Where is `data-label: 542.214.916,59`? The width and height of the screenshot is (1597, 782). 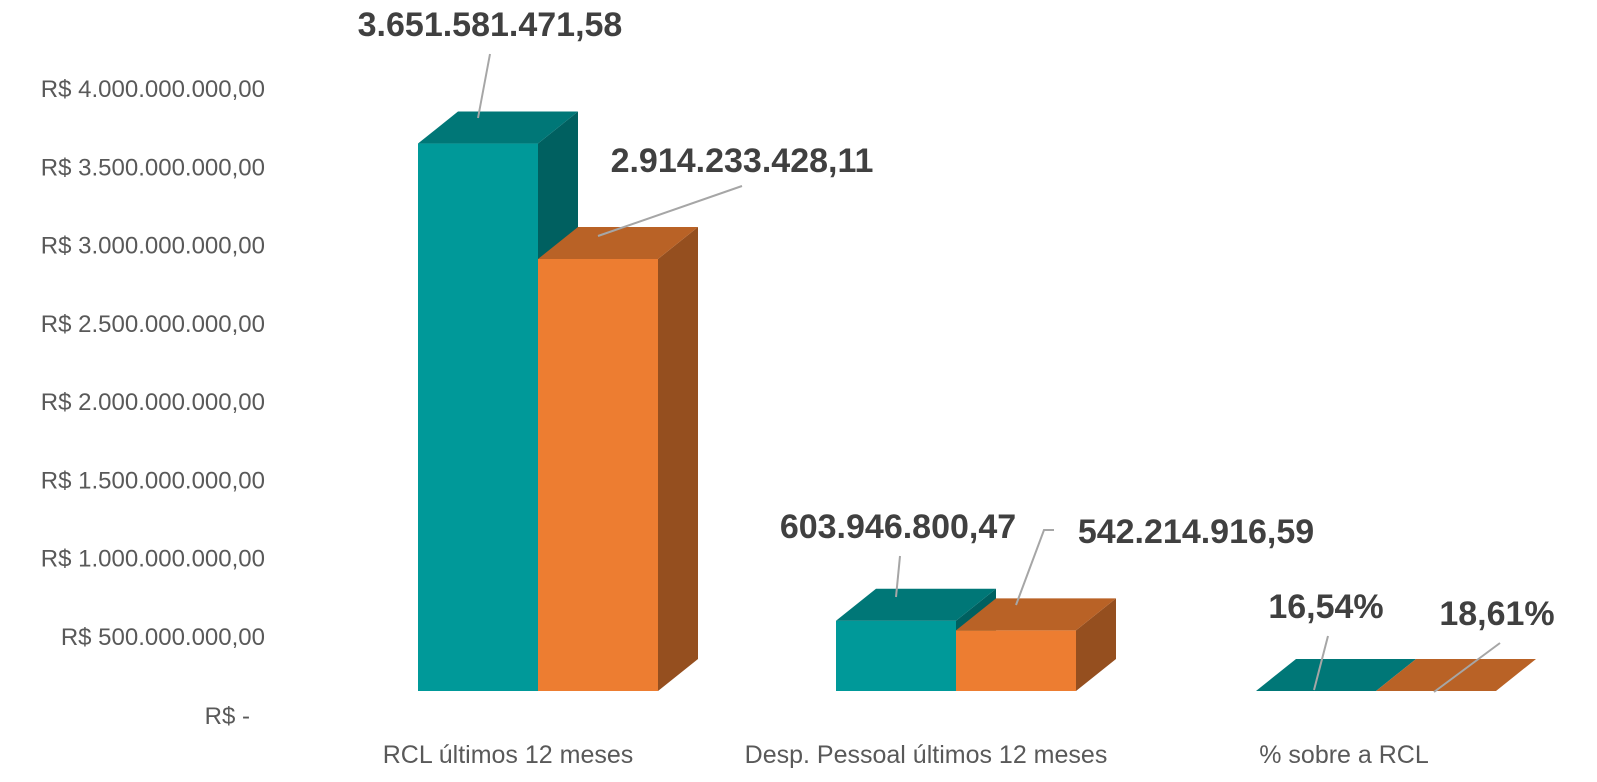
data-label: 542.214.916,59 is located at coordinates (1196, 532).